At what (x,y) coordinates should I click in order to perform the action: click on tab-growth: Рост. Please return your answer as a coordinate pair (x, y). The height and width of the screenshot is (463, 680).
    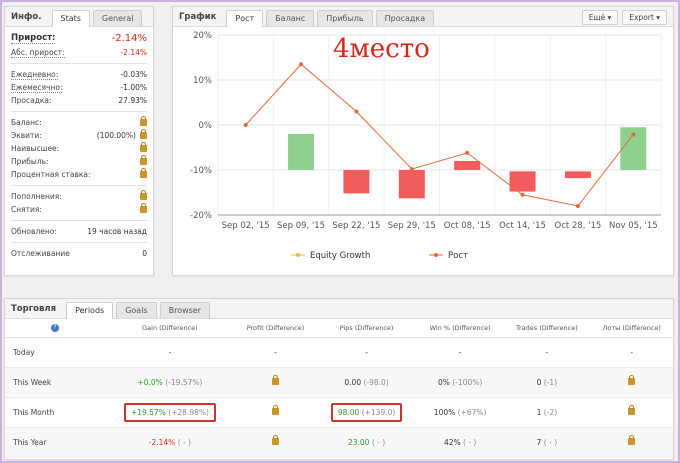
    Looking at the image, I should click on (245, 18).